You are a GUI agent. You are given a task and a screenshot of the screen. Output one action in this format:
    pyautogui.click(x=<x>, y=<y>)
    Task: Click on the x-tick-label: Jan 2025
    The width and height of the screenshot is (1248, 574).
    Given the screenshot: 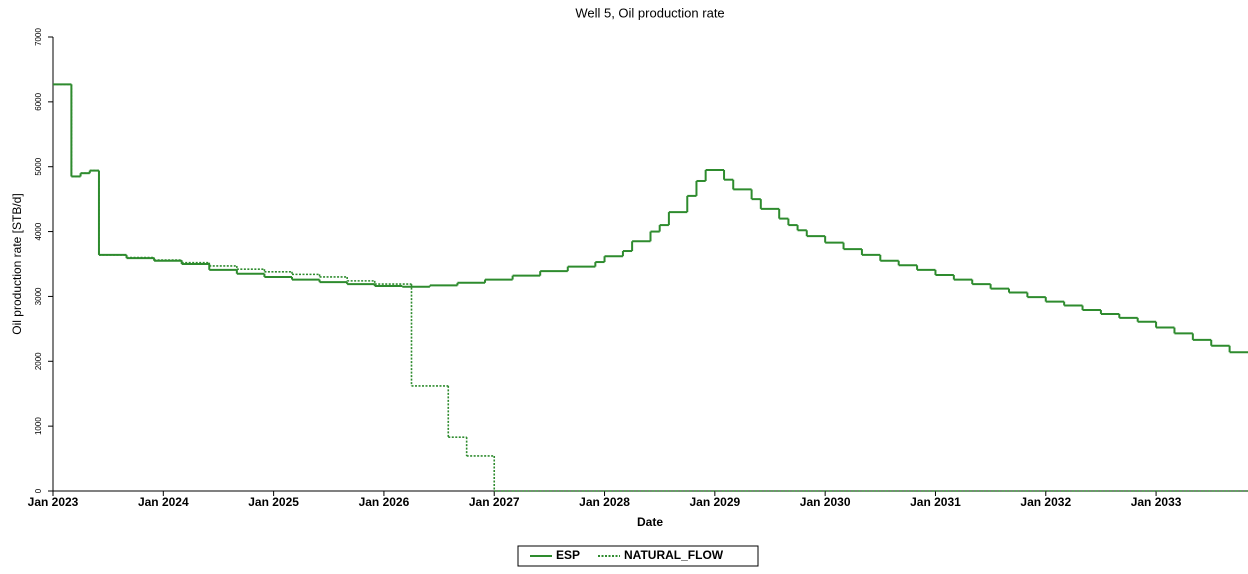 What is the action you would take?
    pyautogui.click(x=273, y=502)
    